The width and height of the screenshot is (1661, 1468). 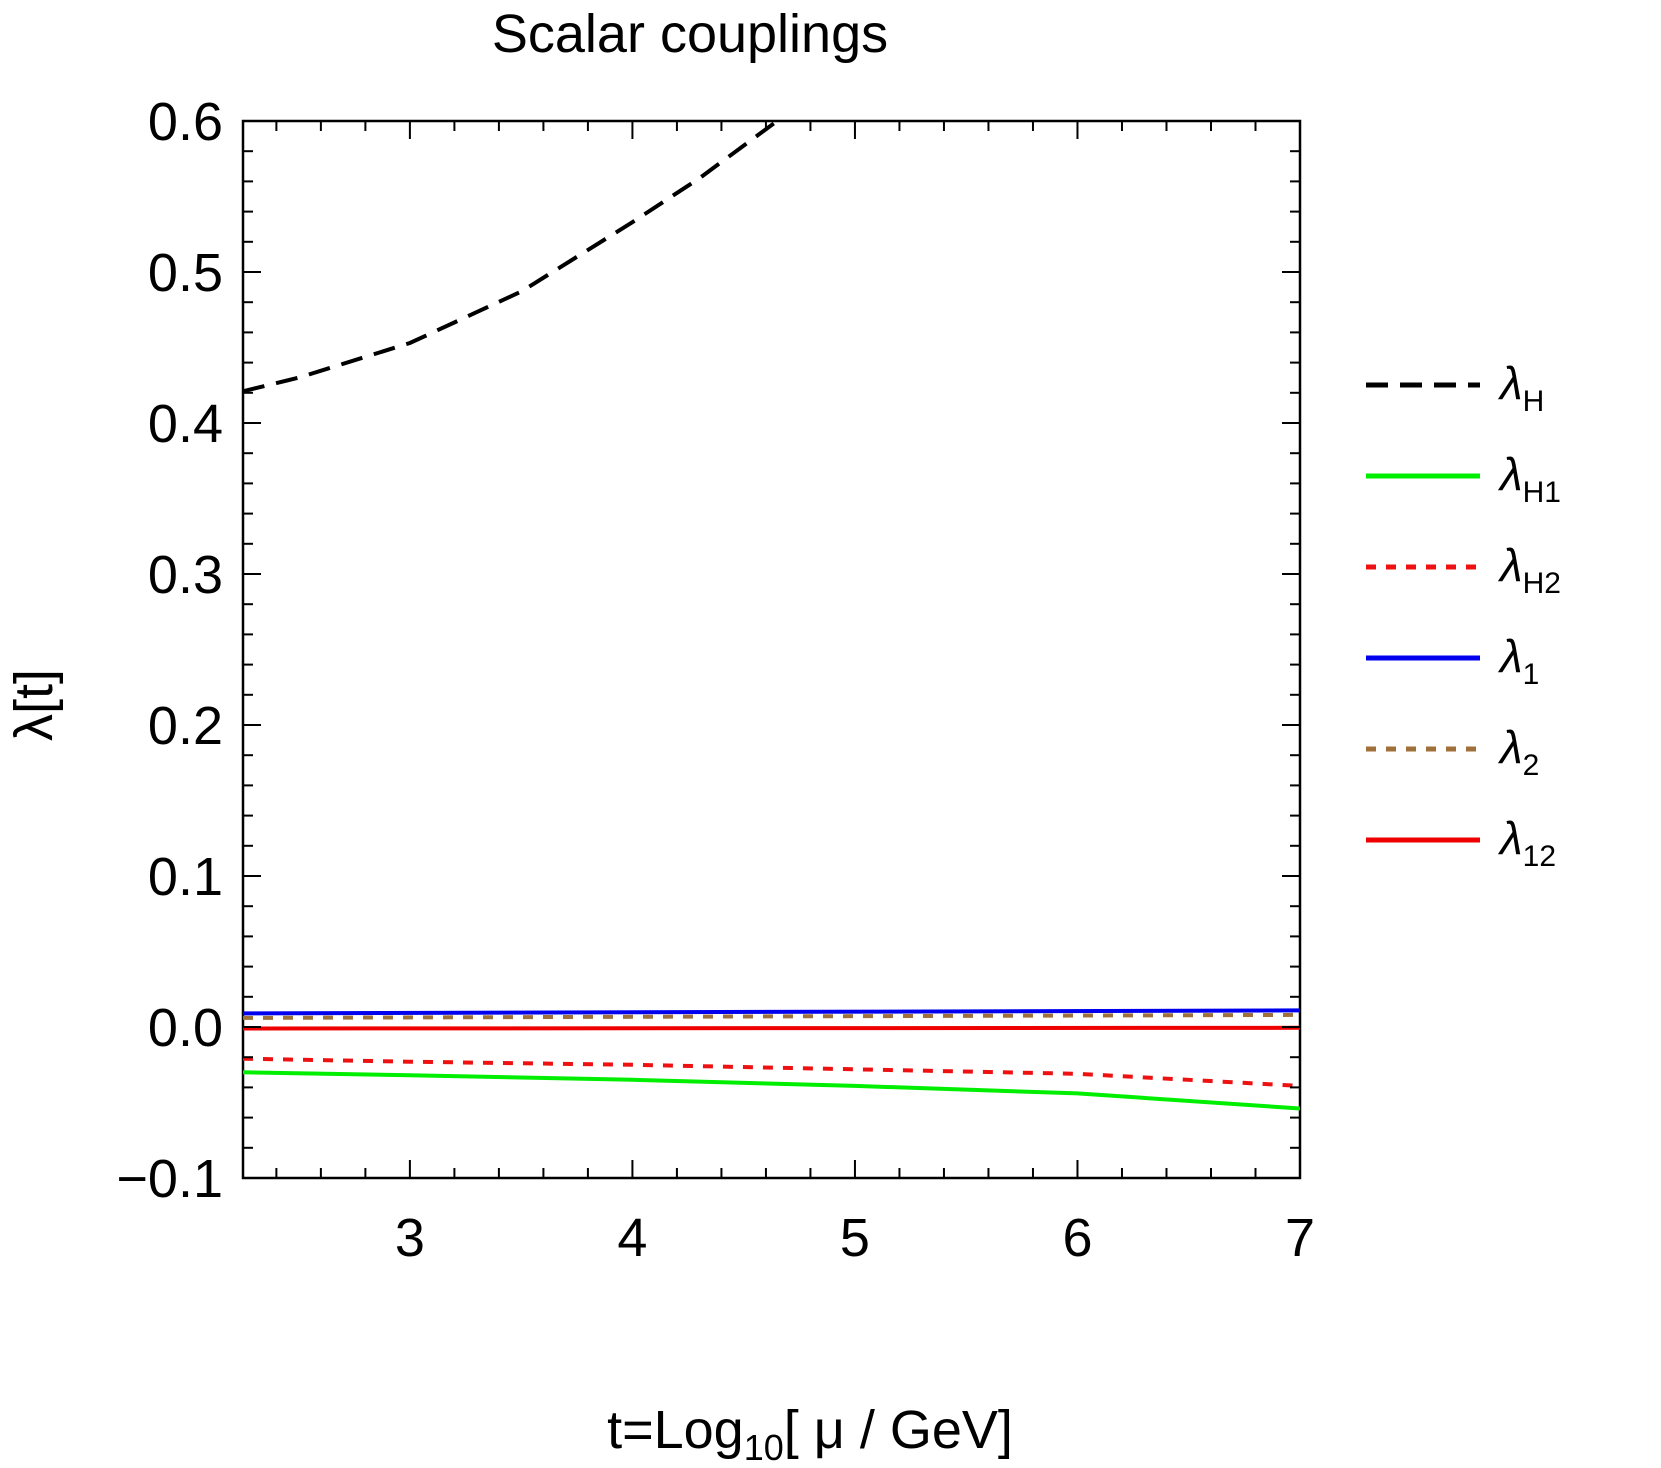 I want to click on x-tick-label: 7, so click(x=1300, y=1238).